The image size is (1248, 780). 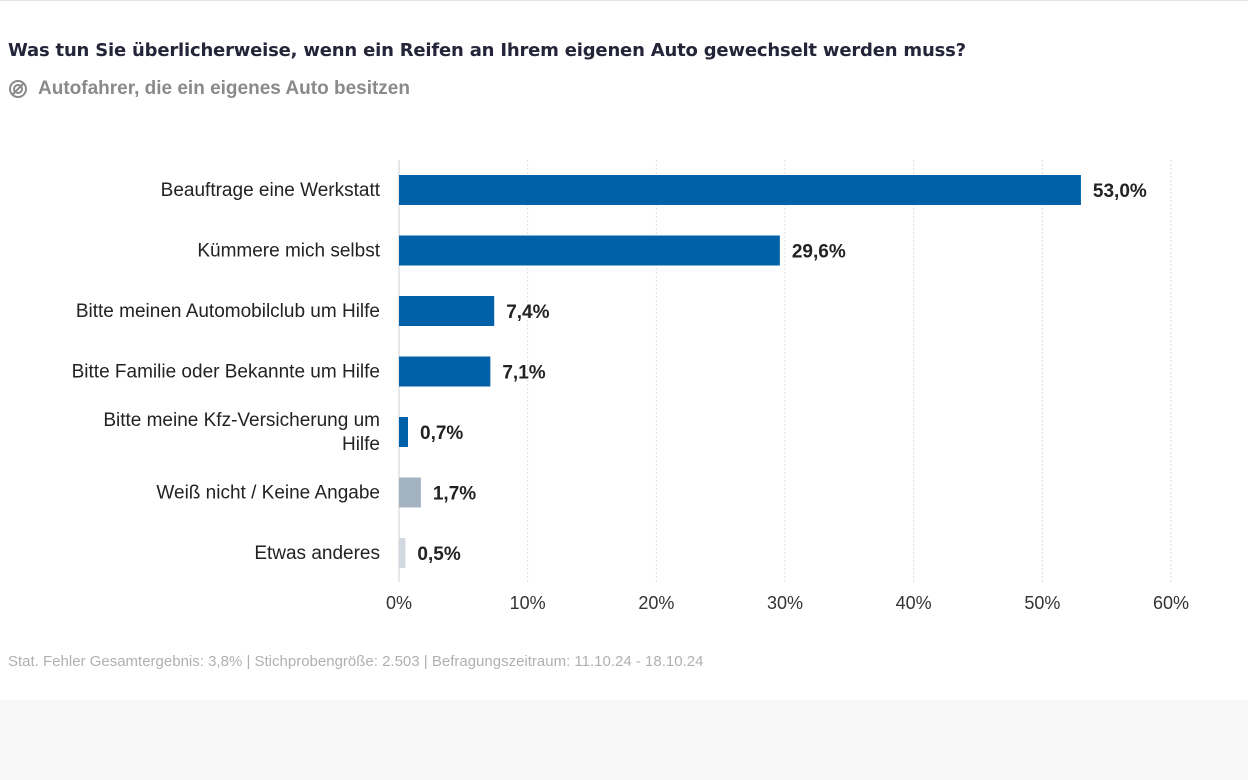 I want to click on data-label: 29,6%, so click(x=819, y=252).